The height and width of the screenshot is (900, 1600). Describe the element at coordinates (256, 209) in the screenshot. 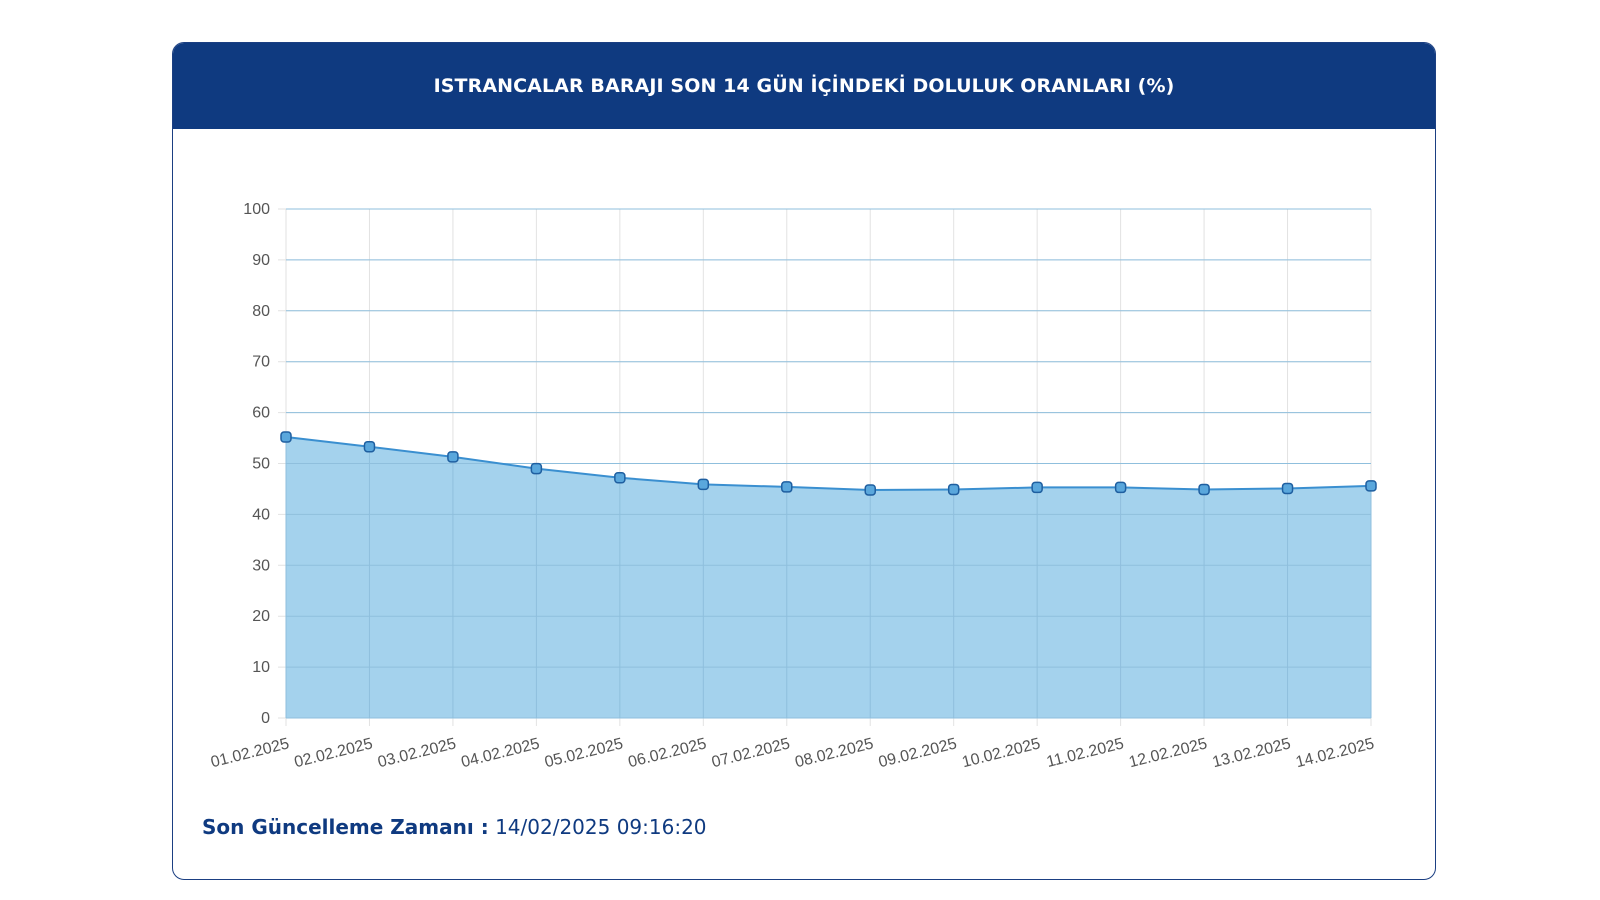

I see `y-tick-label: 100` at that location.